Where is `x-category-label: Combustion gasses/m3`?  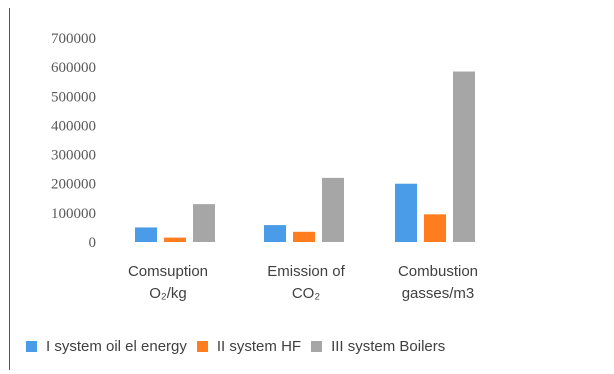 x-category-label: Combustion gasses/m3 is located at coordinates (438, 282).